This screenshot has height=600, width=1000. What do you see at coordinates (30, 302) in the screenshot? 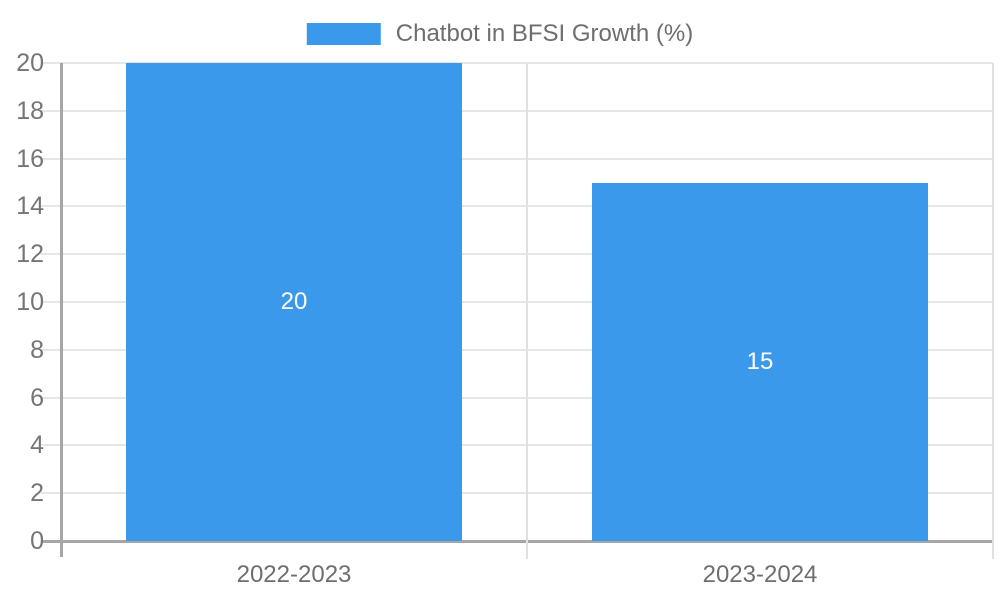
I see `y-tick-label: 10` at bounding box center [30, 302].